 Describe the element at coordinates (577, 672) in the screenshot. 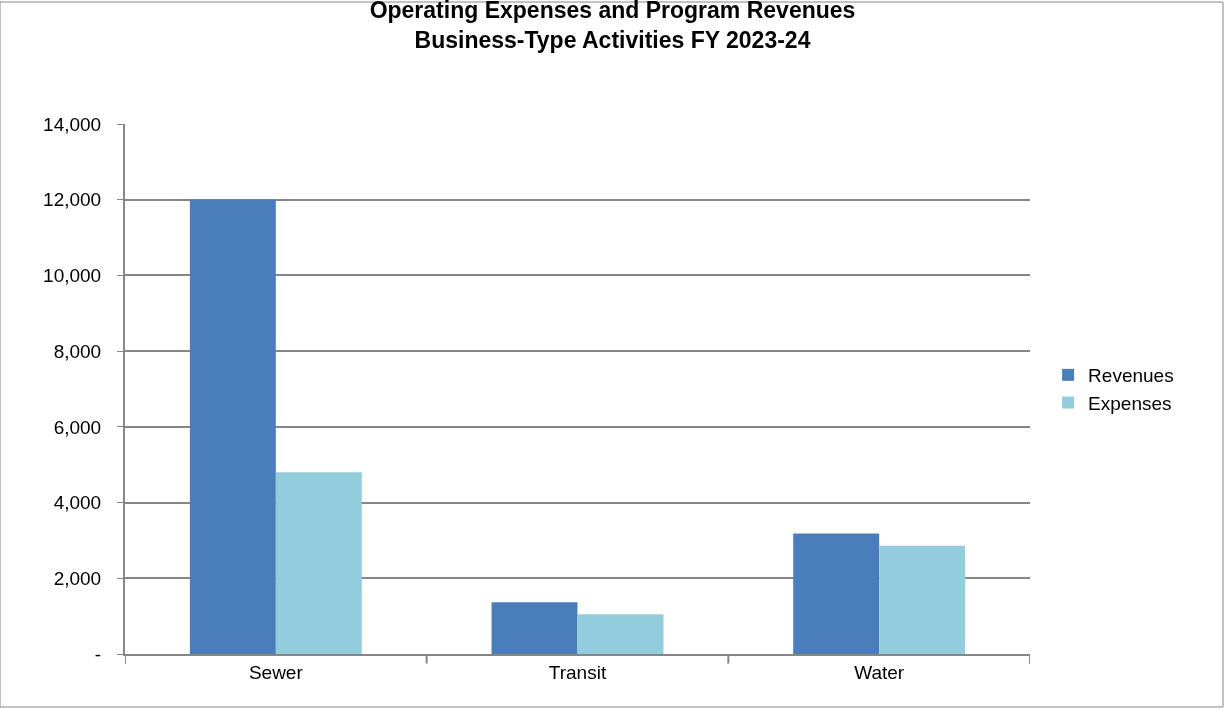

I see `x-tick-label: Transit` at that location.